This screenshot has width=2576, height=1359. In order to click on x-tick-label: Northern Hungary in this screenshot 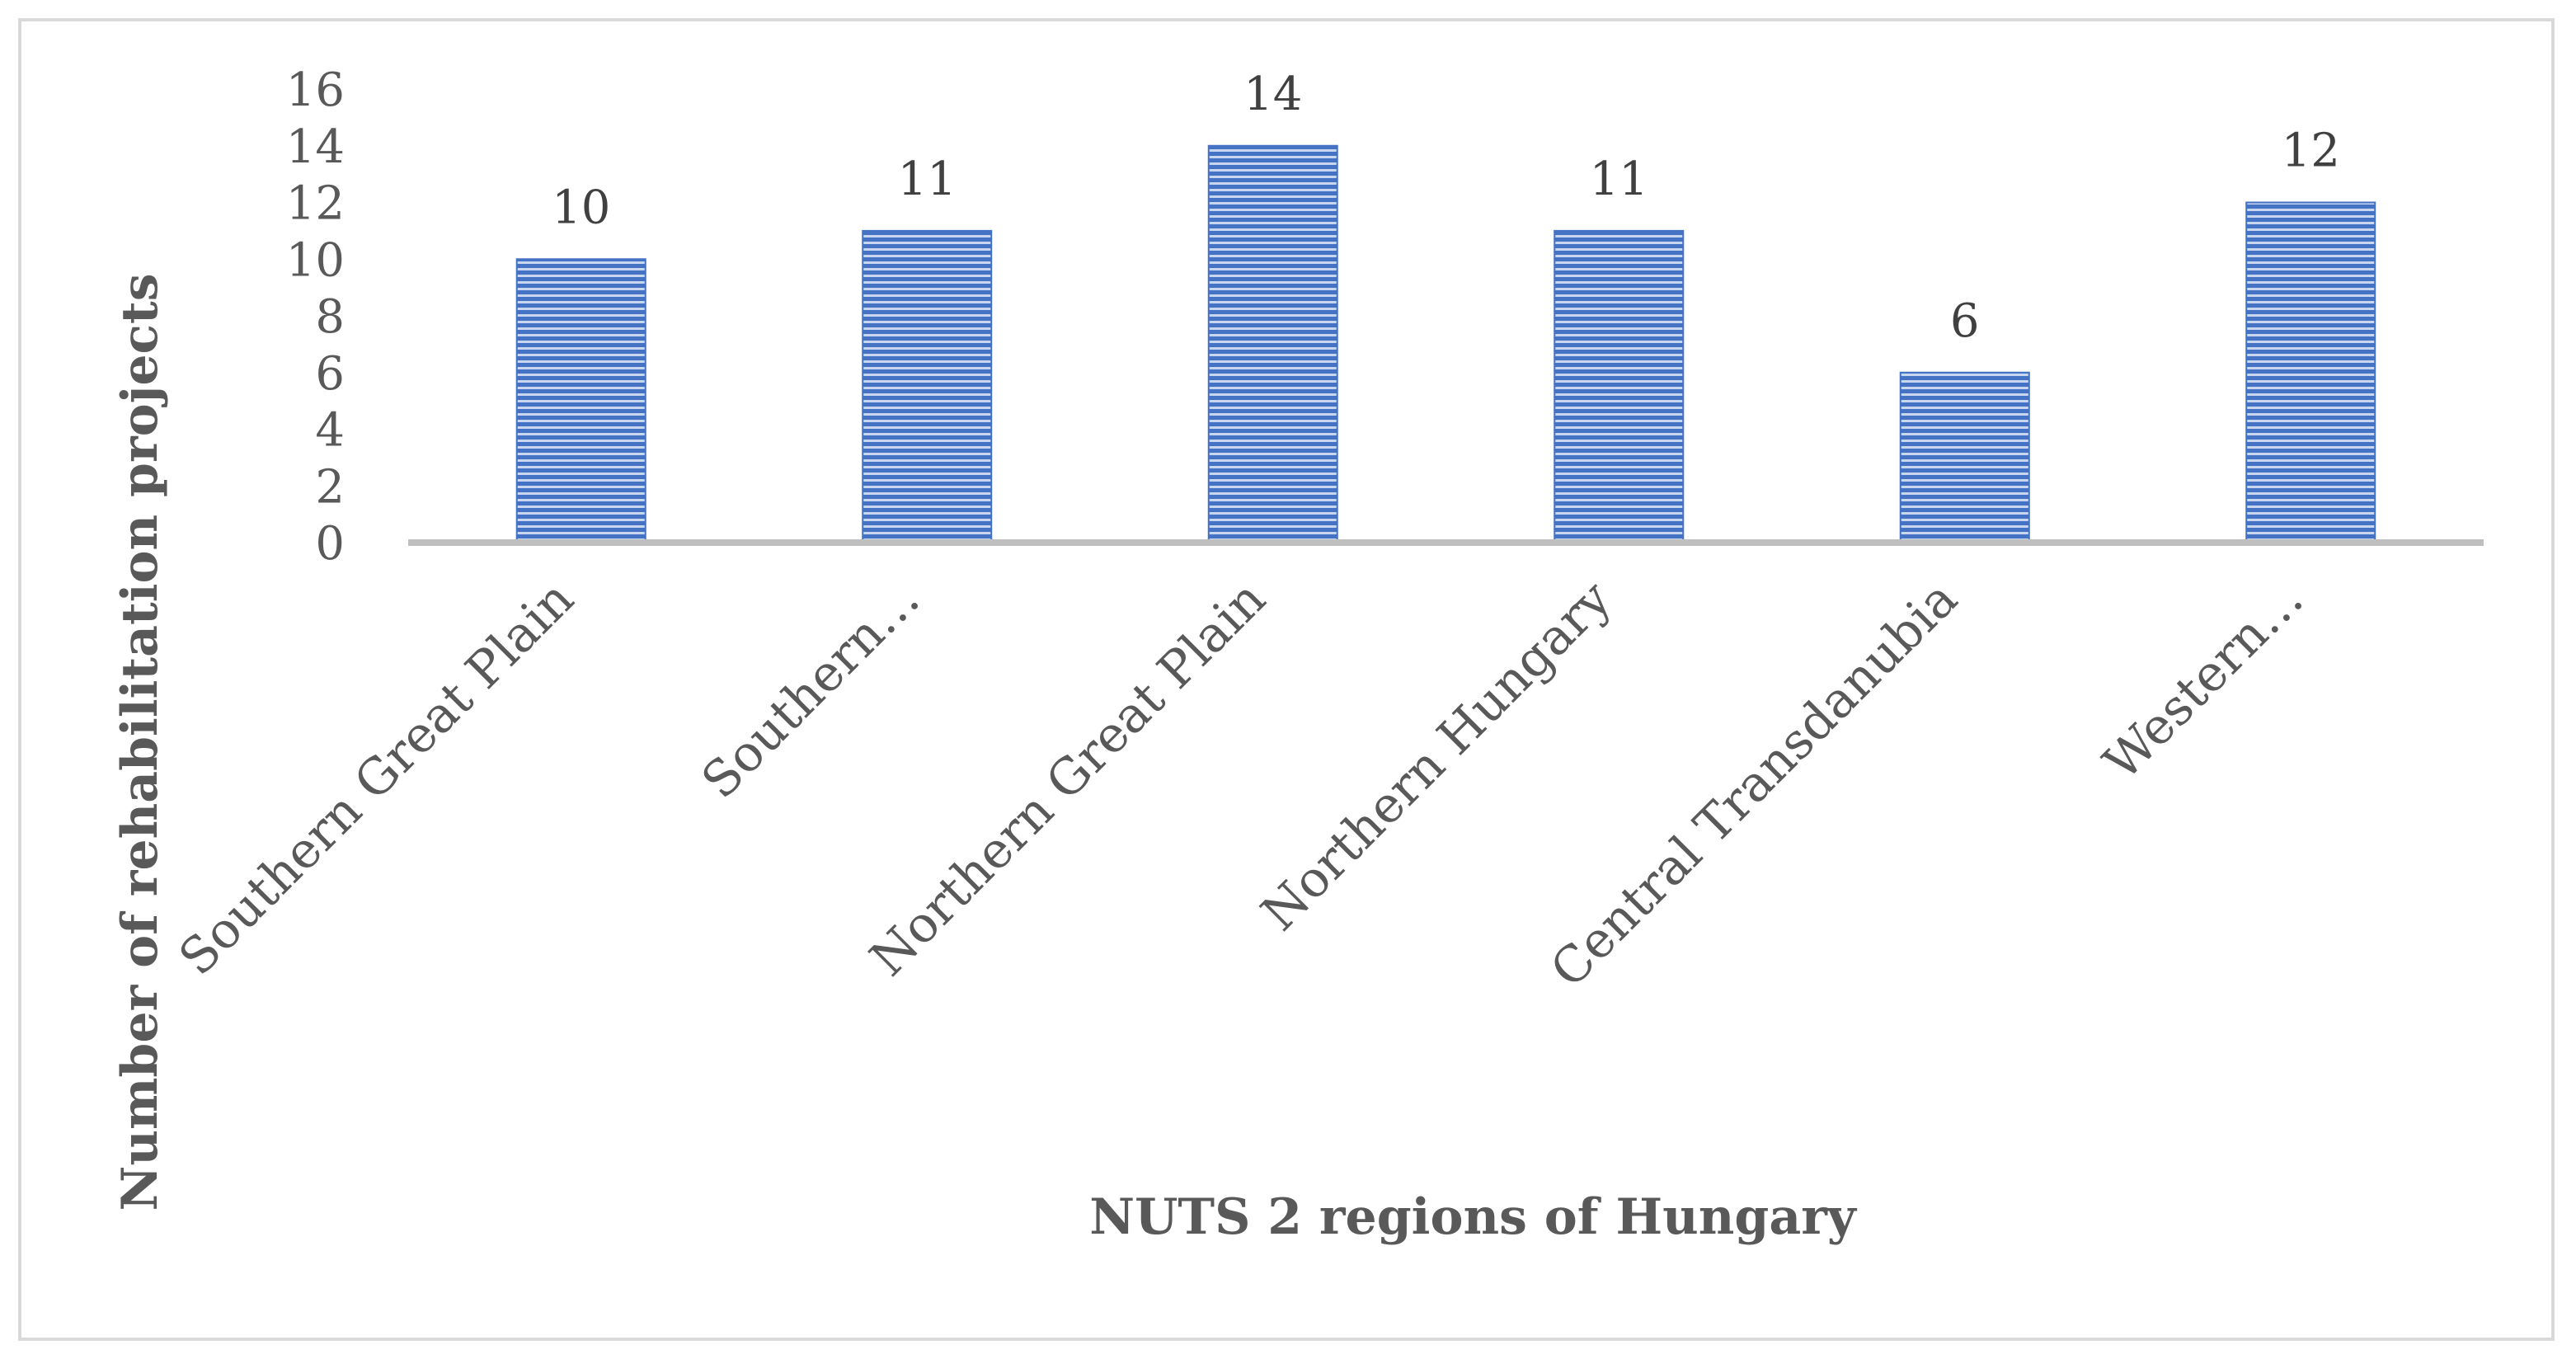, I will do `click(1436, 756)`.